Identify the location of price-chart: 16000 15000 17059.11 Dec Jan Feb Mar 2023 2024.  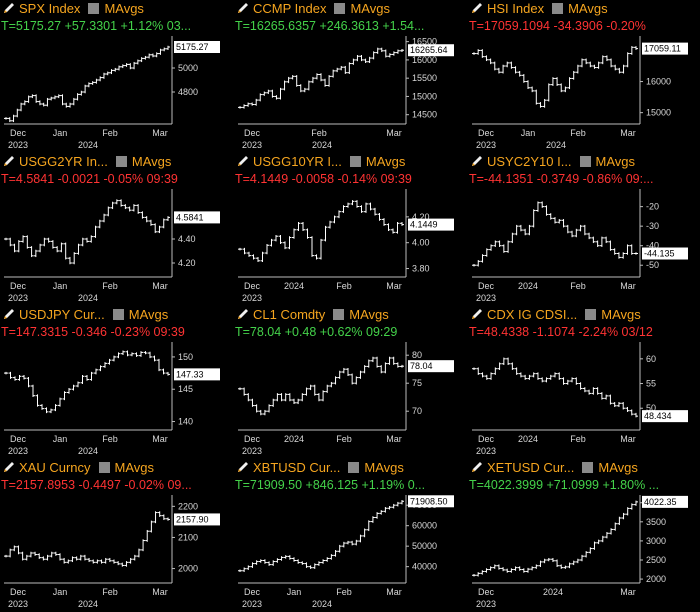
(584, 93).